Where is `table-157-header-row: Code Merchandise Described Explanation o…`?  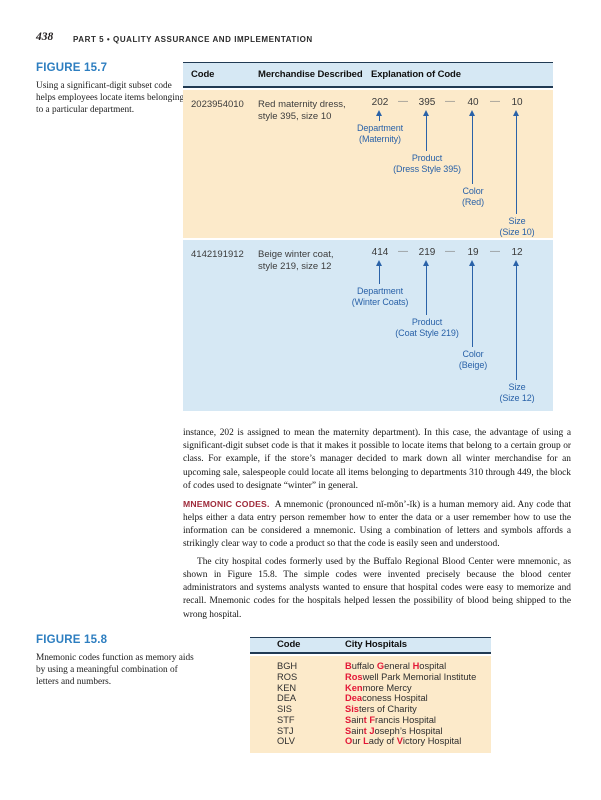
table-157-header-row: Code Merchandise Described Explanation o… is located at coordinates (368, 75).